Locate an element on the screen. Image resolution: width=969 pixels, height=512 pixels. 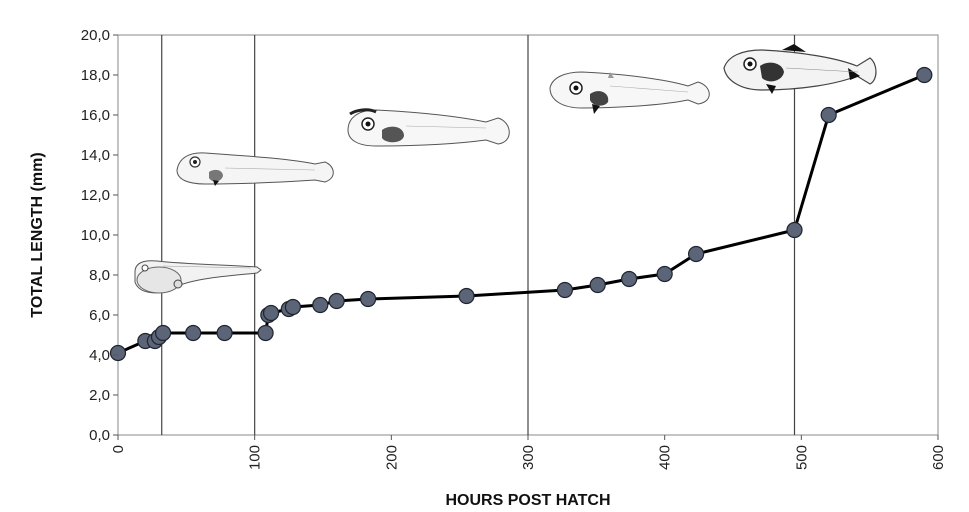
y-tick-label: 14,0 is located at coordinates (95, 155).